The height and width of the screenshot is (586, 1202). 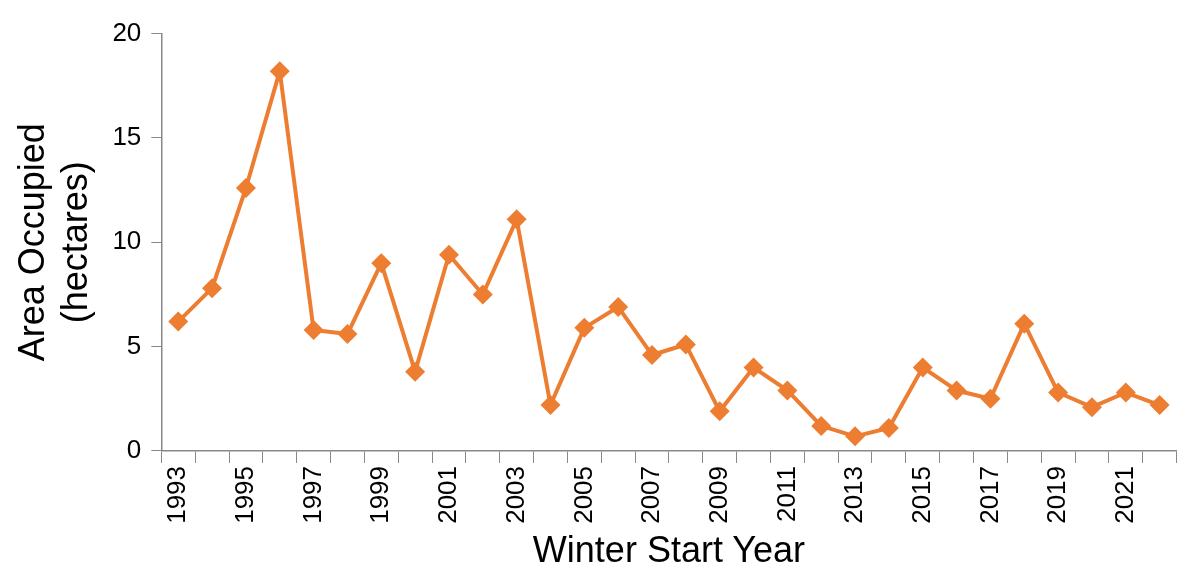 What do you see at coordinates (920, 494) in the screenshot?
I see `x-tick-label: 2015` at bounding box center [920, 494].